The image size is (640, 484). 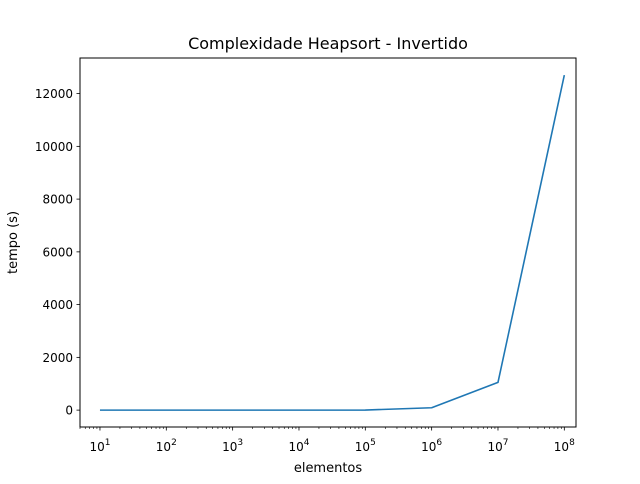 What do you see at coordinates (54, 147) in the screenshot?
I see `y-tick-label: 10000` at bounding box center [54, 147].